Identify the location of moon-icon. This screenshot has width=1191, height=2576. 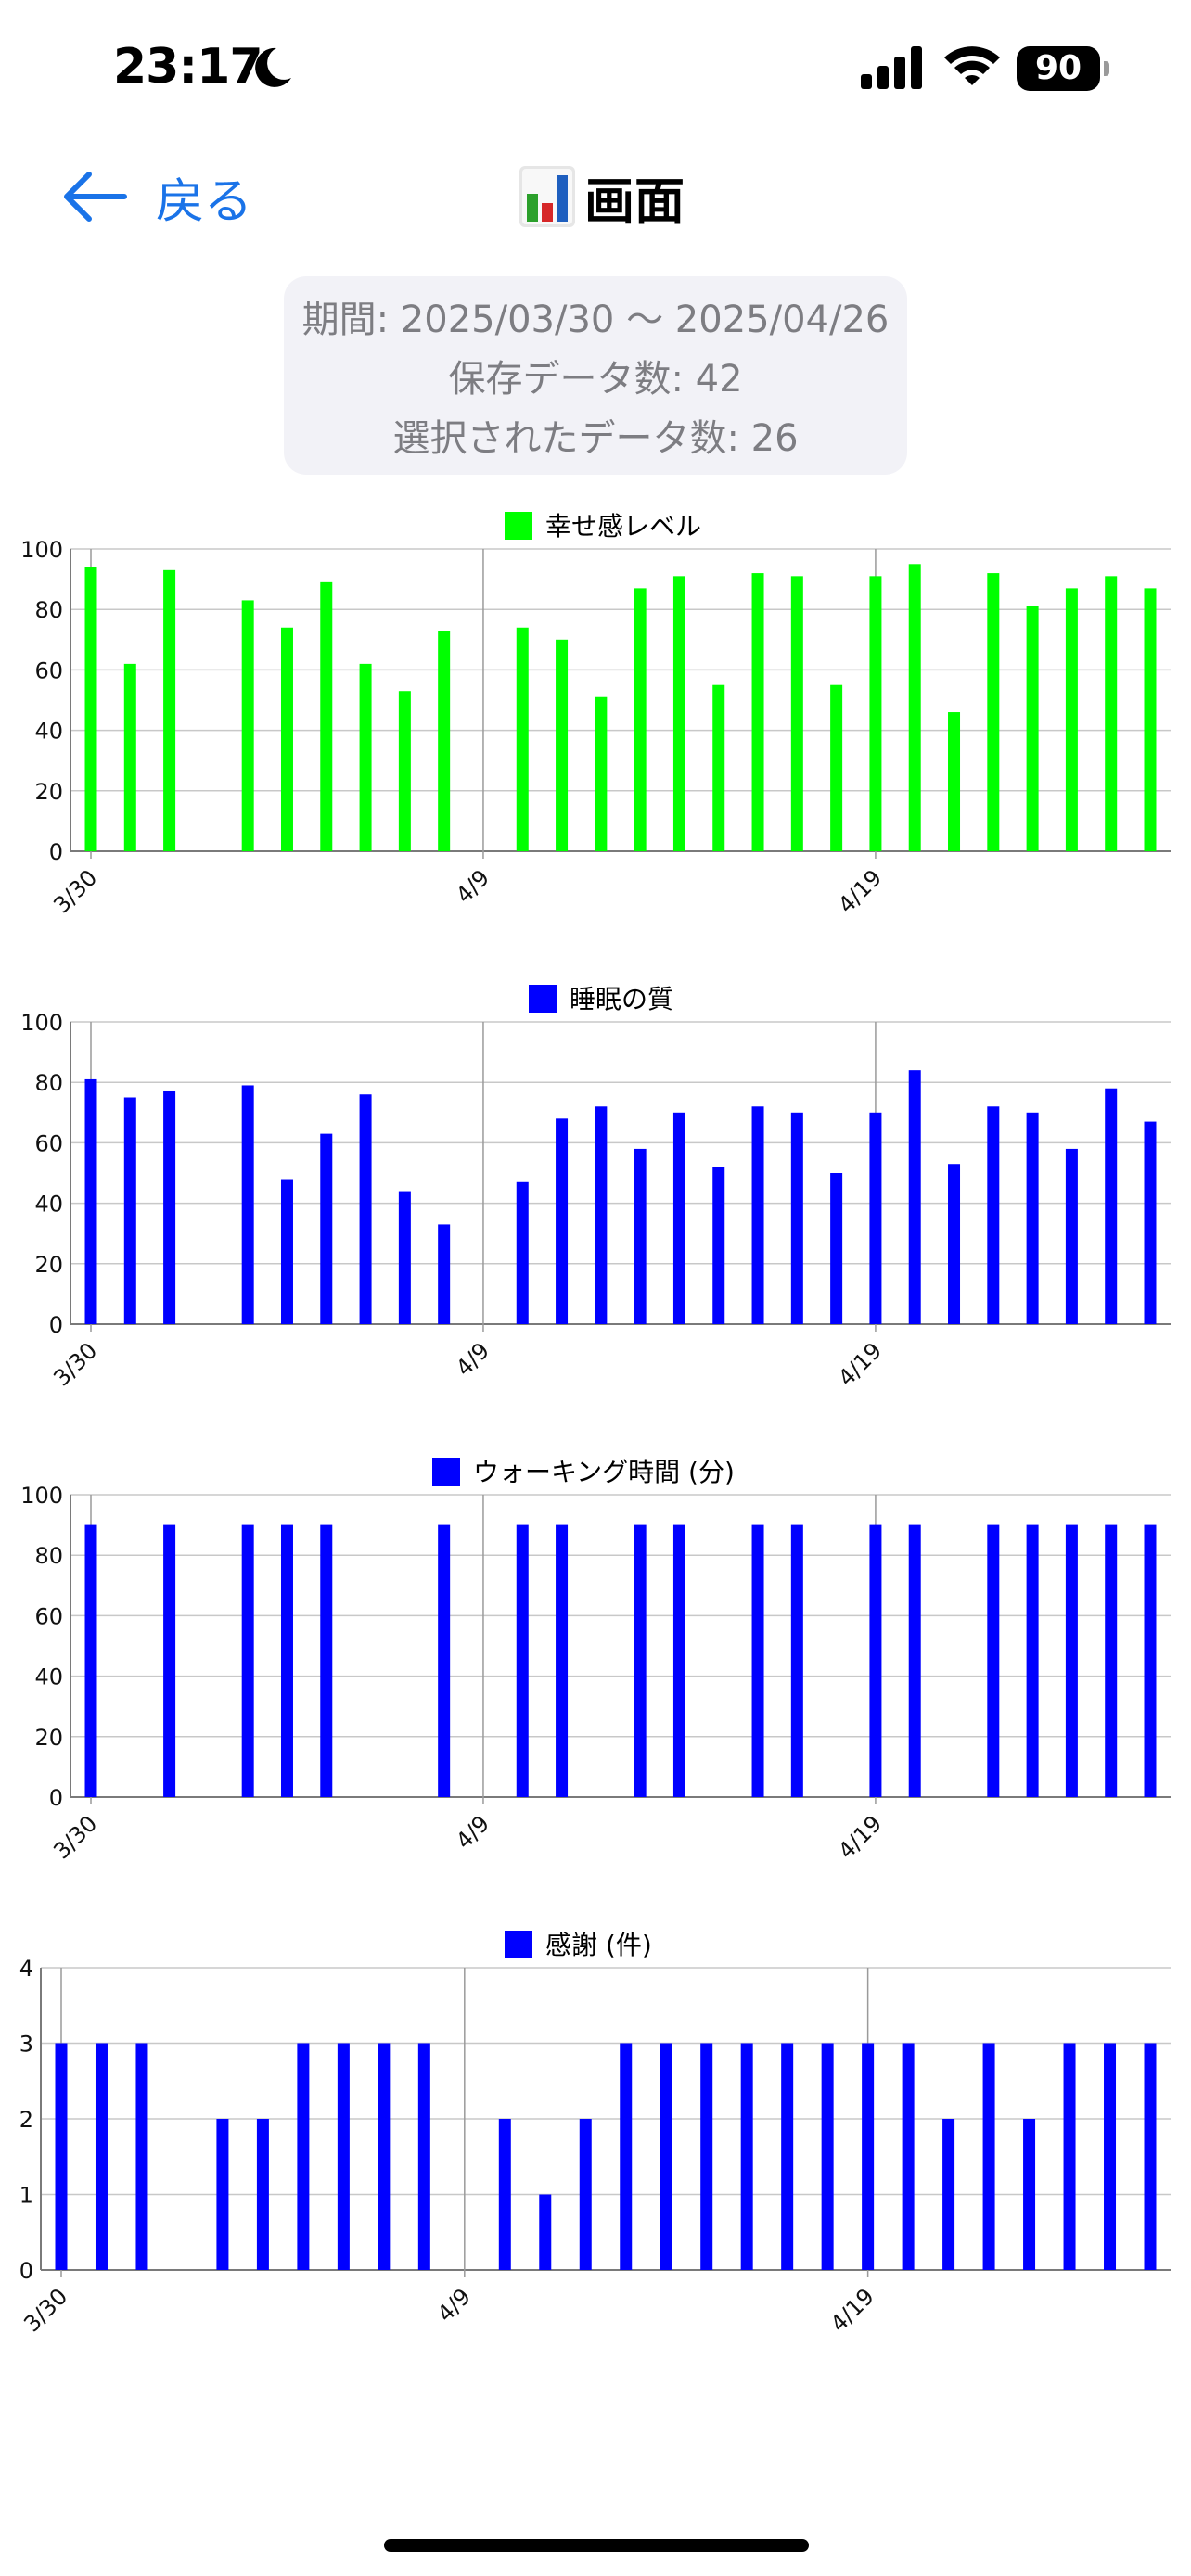
(273, 67).